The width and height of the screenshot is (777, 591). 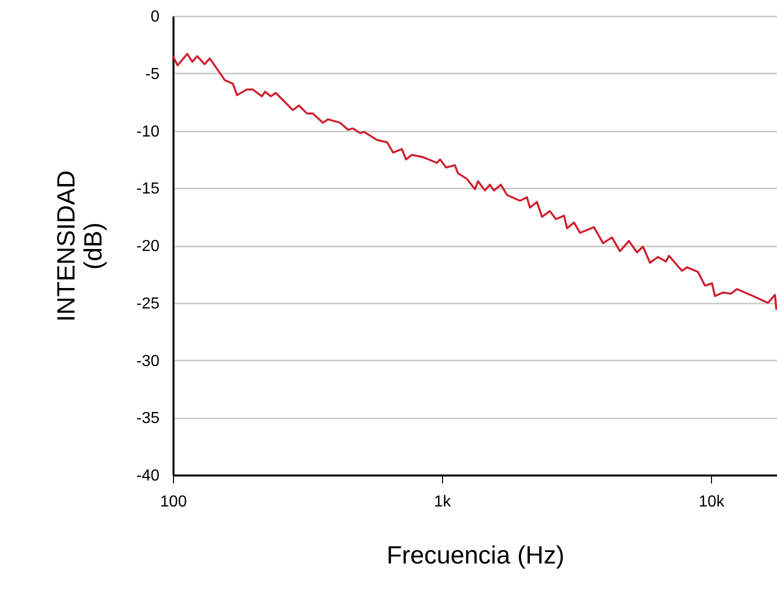 What do you see at coordinates (443, 502) in the screenshot?
I see `x-tick-label: 1k` at bounding box center [443, 502].